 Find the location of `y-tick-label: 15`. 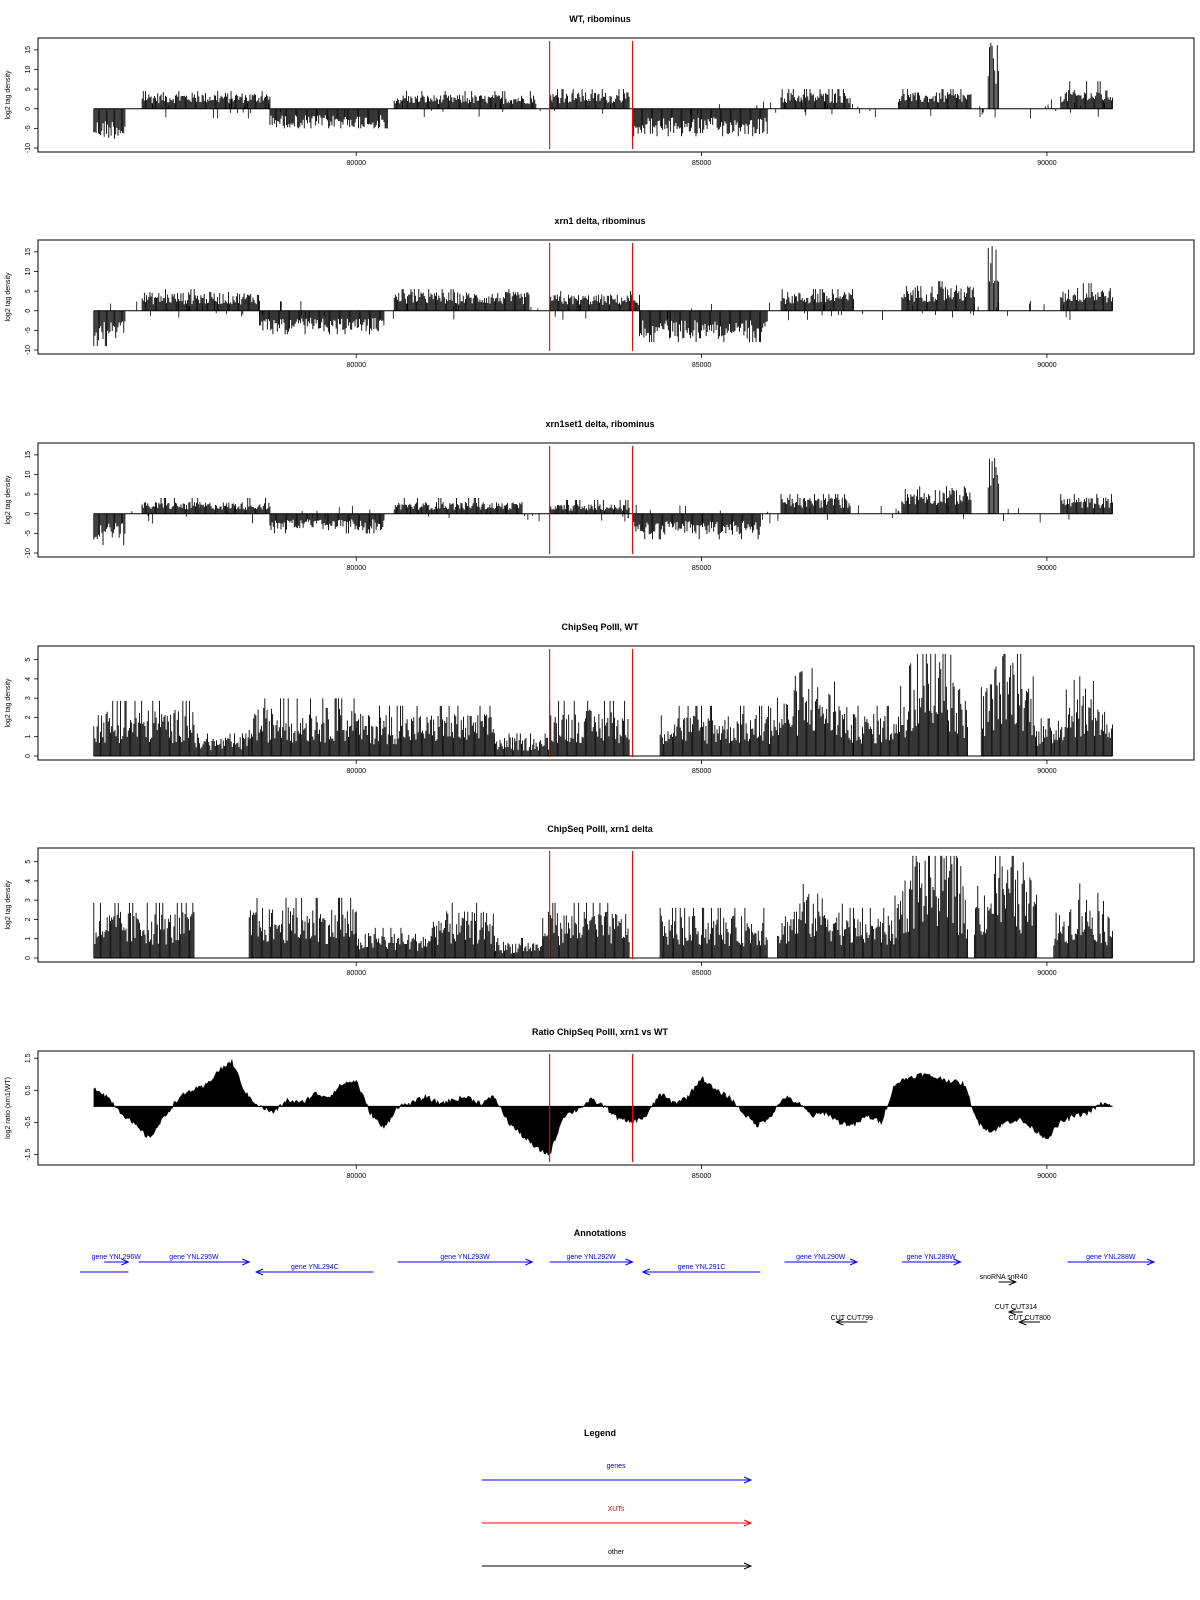

y-tick-label: 15 is located at coordinates (28, 455).